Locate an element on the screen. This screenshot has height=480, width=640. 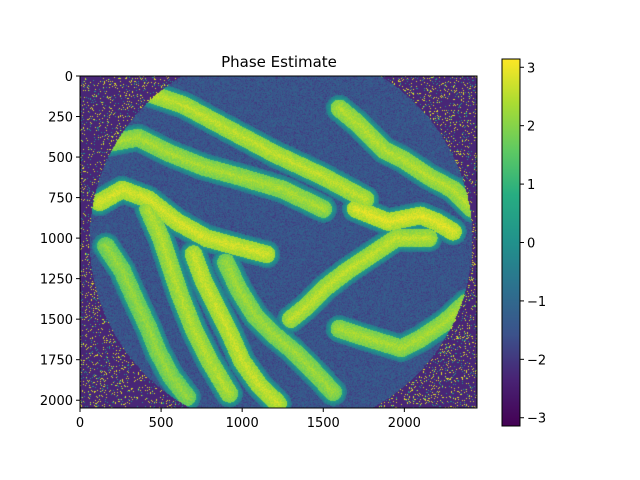
colorbar-tick-label: 2 is located at coordinates (531, 127).